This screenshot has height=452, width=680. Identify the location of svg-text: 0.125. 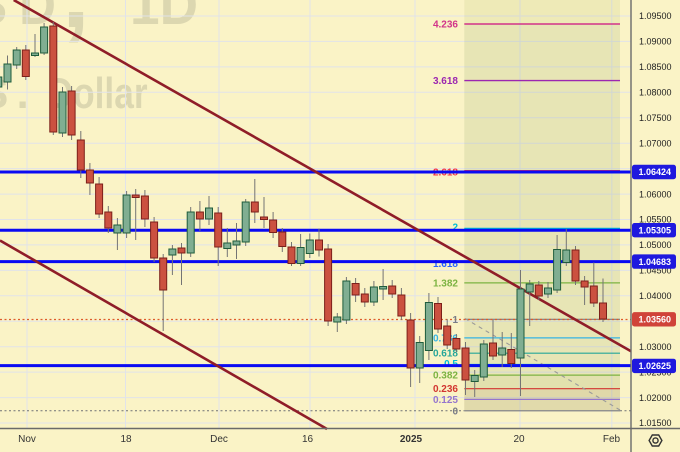
(445, 400).